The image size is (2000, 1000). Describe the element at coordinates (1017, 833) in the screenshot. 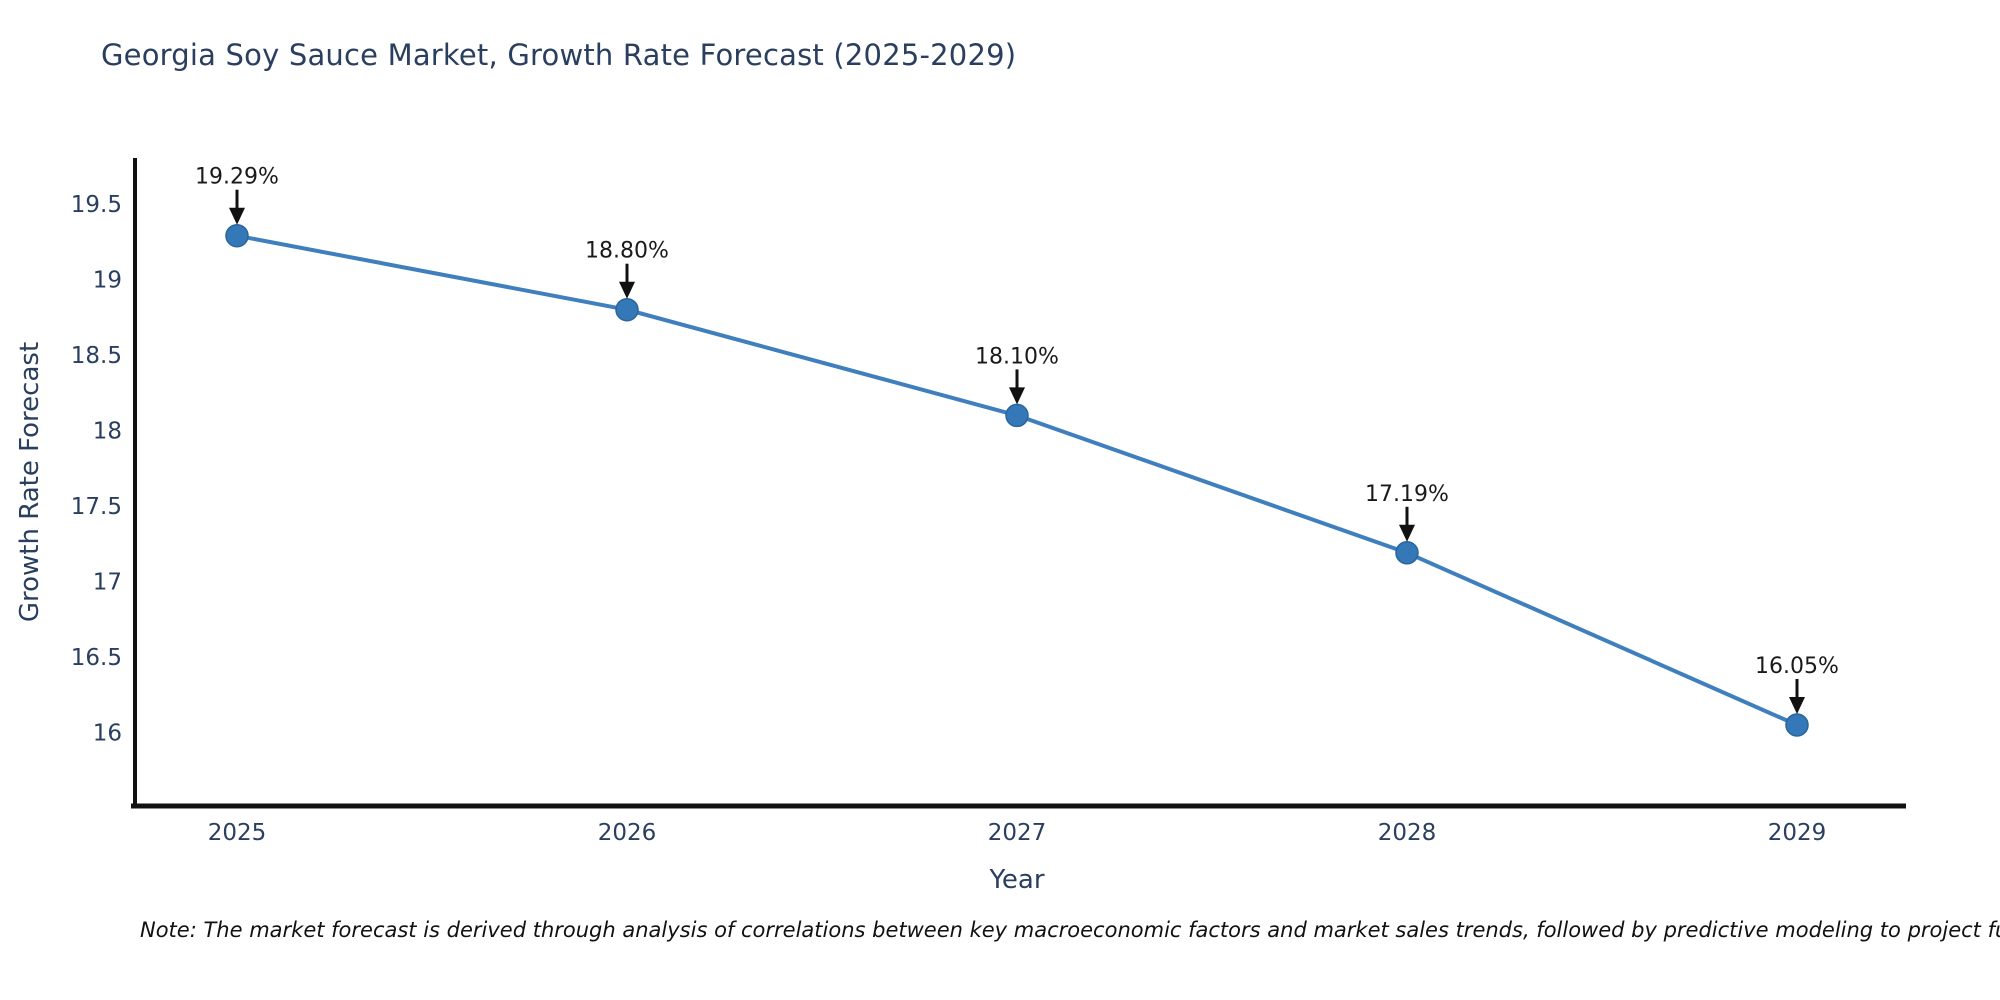

I see `x-tick-label: 2027` at that location.